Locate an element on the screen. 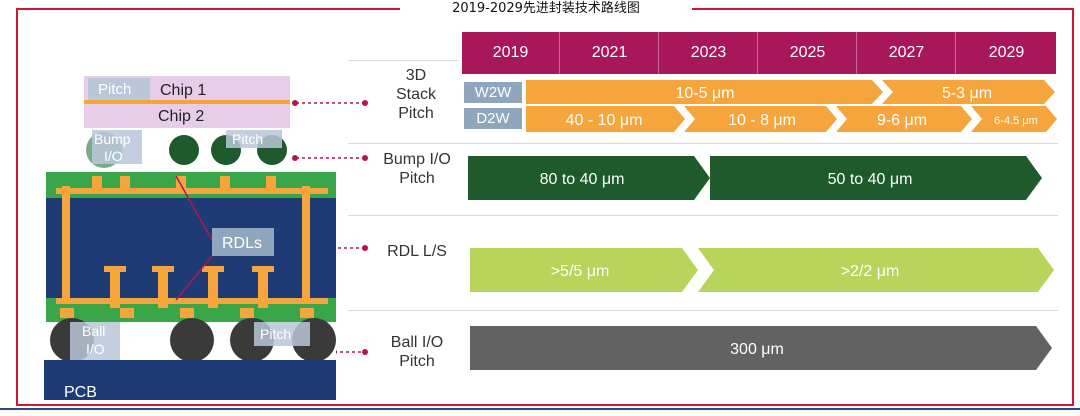 This screenshot has height=416, width=1080. pcb-board is located at coordinates (190, 380).